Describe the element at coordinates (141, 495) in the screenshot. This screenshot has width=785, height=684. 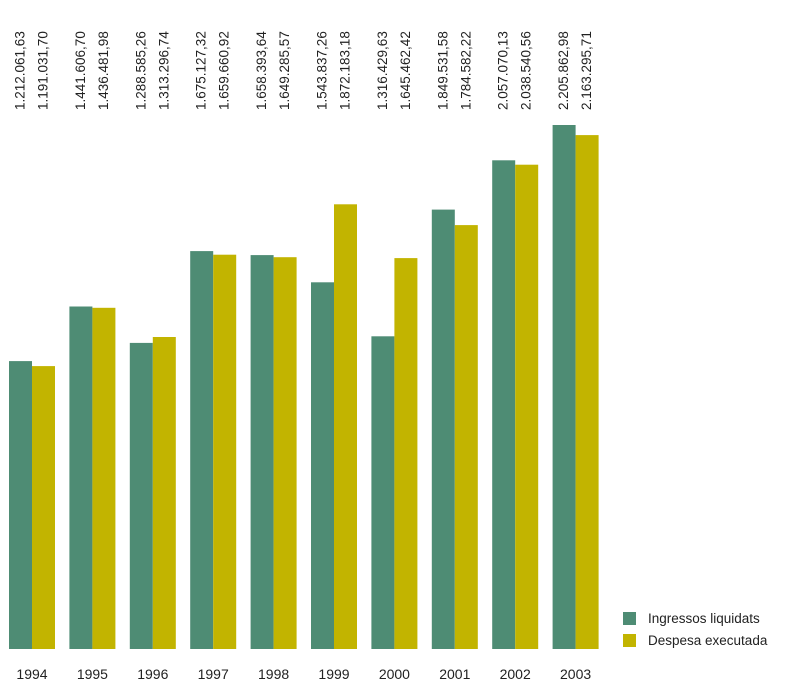
I see `bar-1996-ingressos` at that location.